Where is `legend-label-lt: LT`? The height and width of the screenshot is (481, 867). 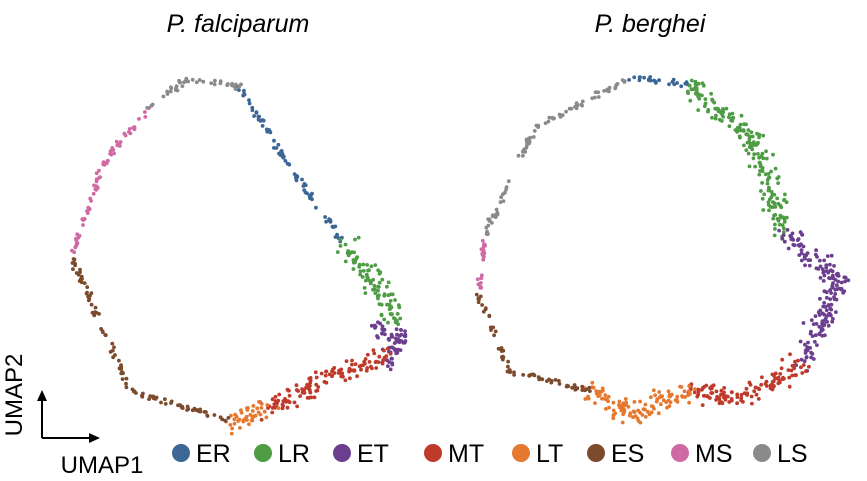 legend-label-lt: LT is located at coordinates (549, 454).